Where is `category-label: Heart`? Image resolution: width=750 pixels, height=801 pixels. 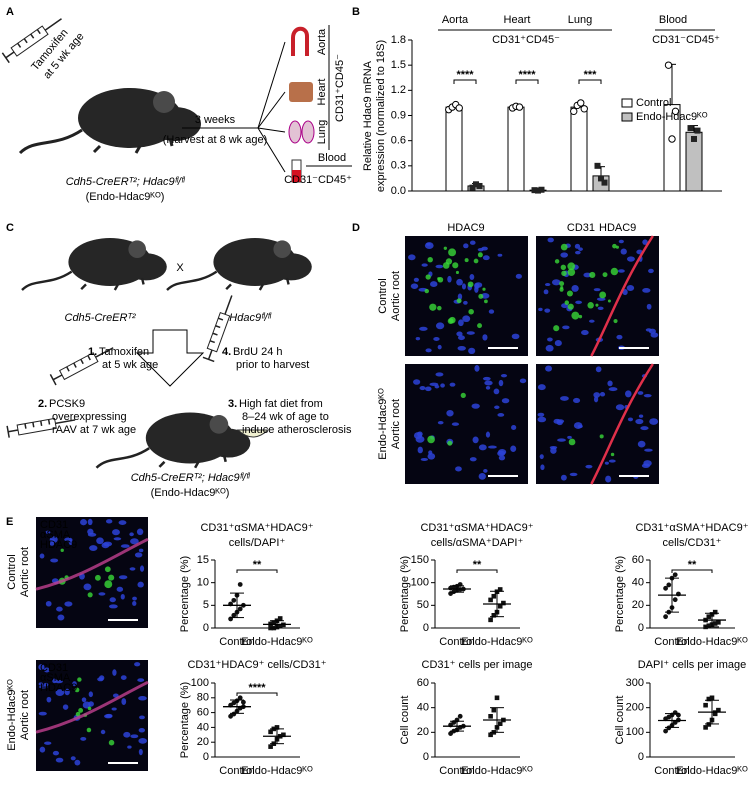 category-label: Heart is located at coordinates (517, 20).